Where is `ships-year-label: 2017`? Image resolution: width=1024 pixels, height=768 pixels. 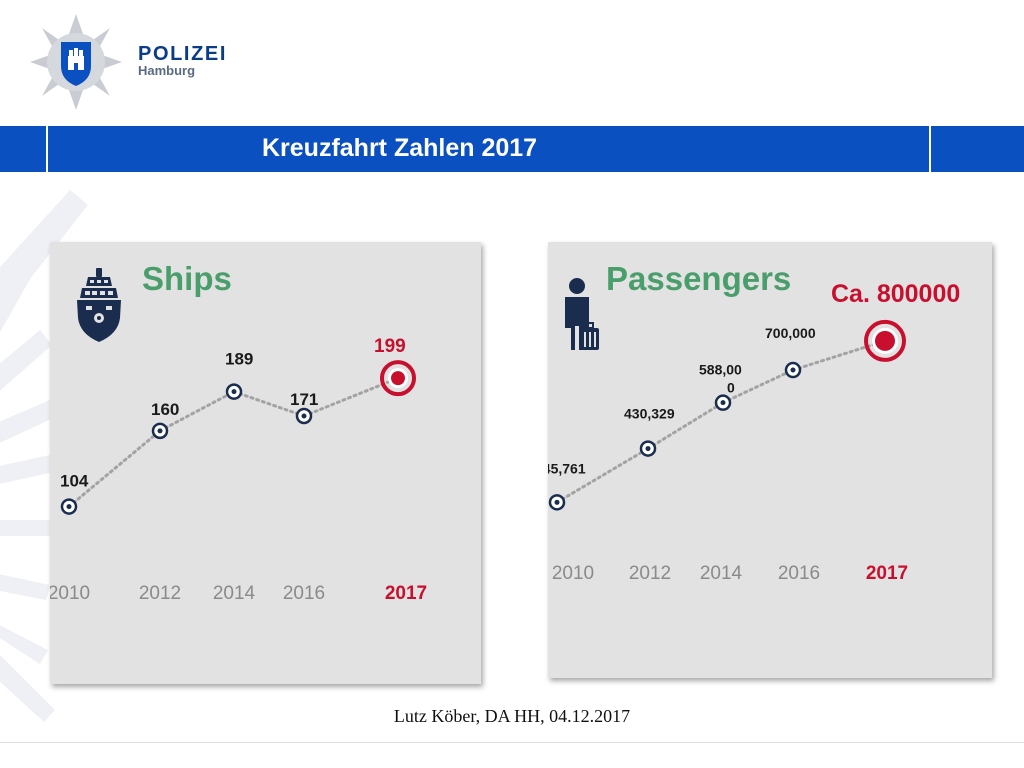 ships-year-label: 2017 is located at coordinates (406, 593).